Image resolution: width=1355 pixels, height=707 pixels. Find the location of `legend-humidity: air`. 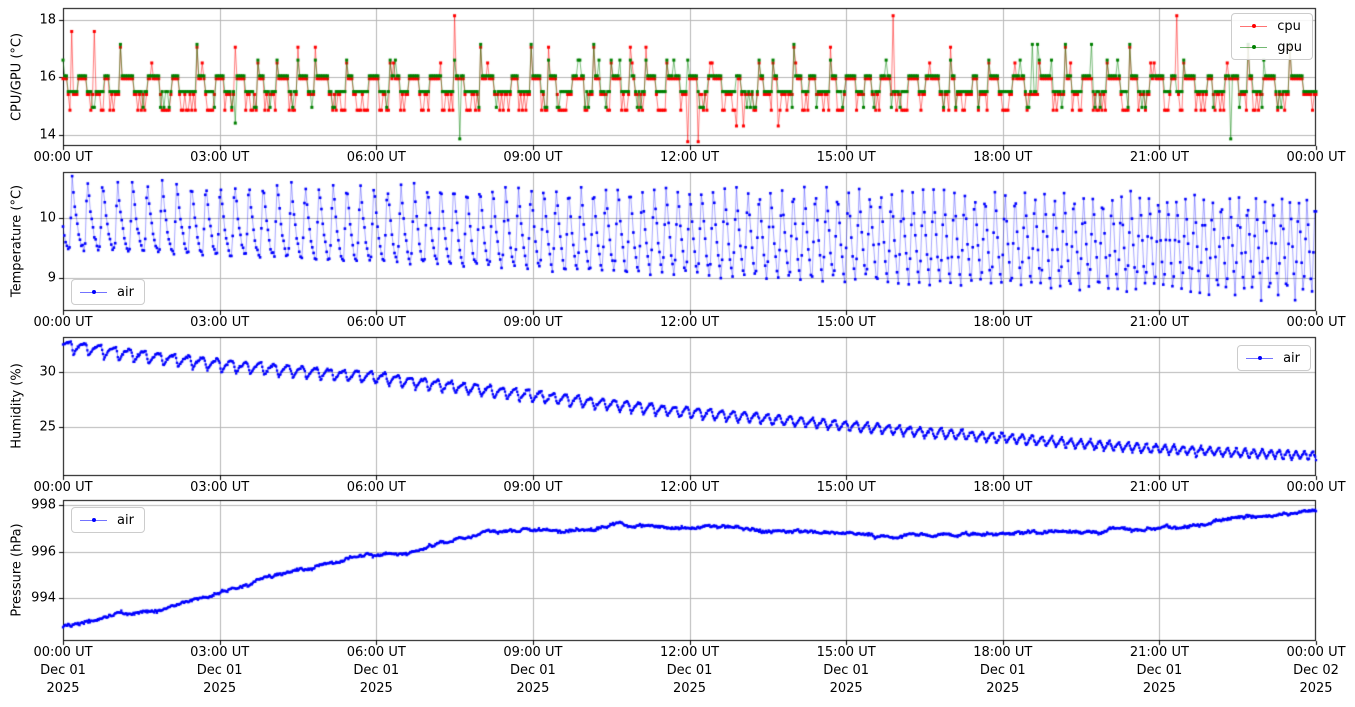

legend-humidity: air is located at coordinates (1274, 358).